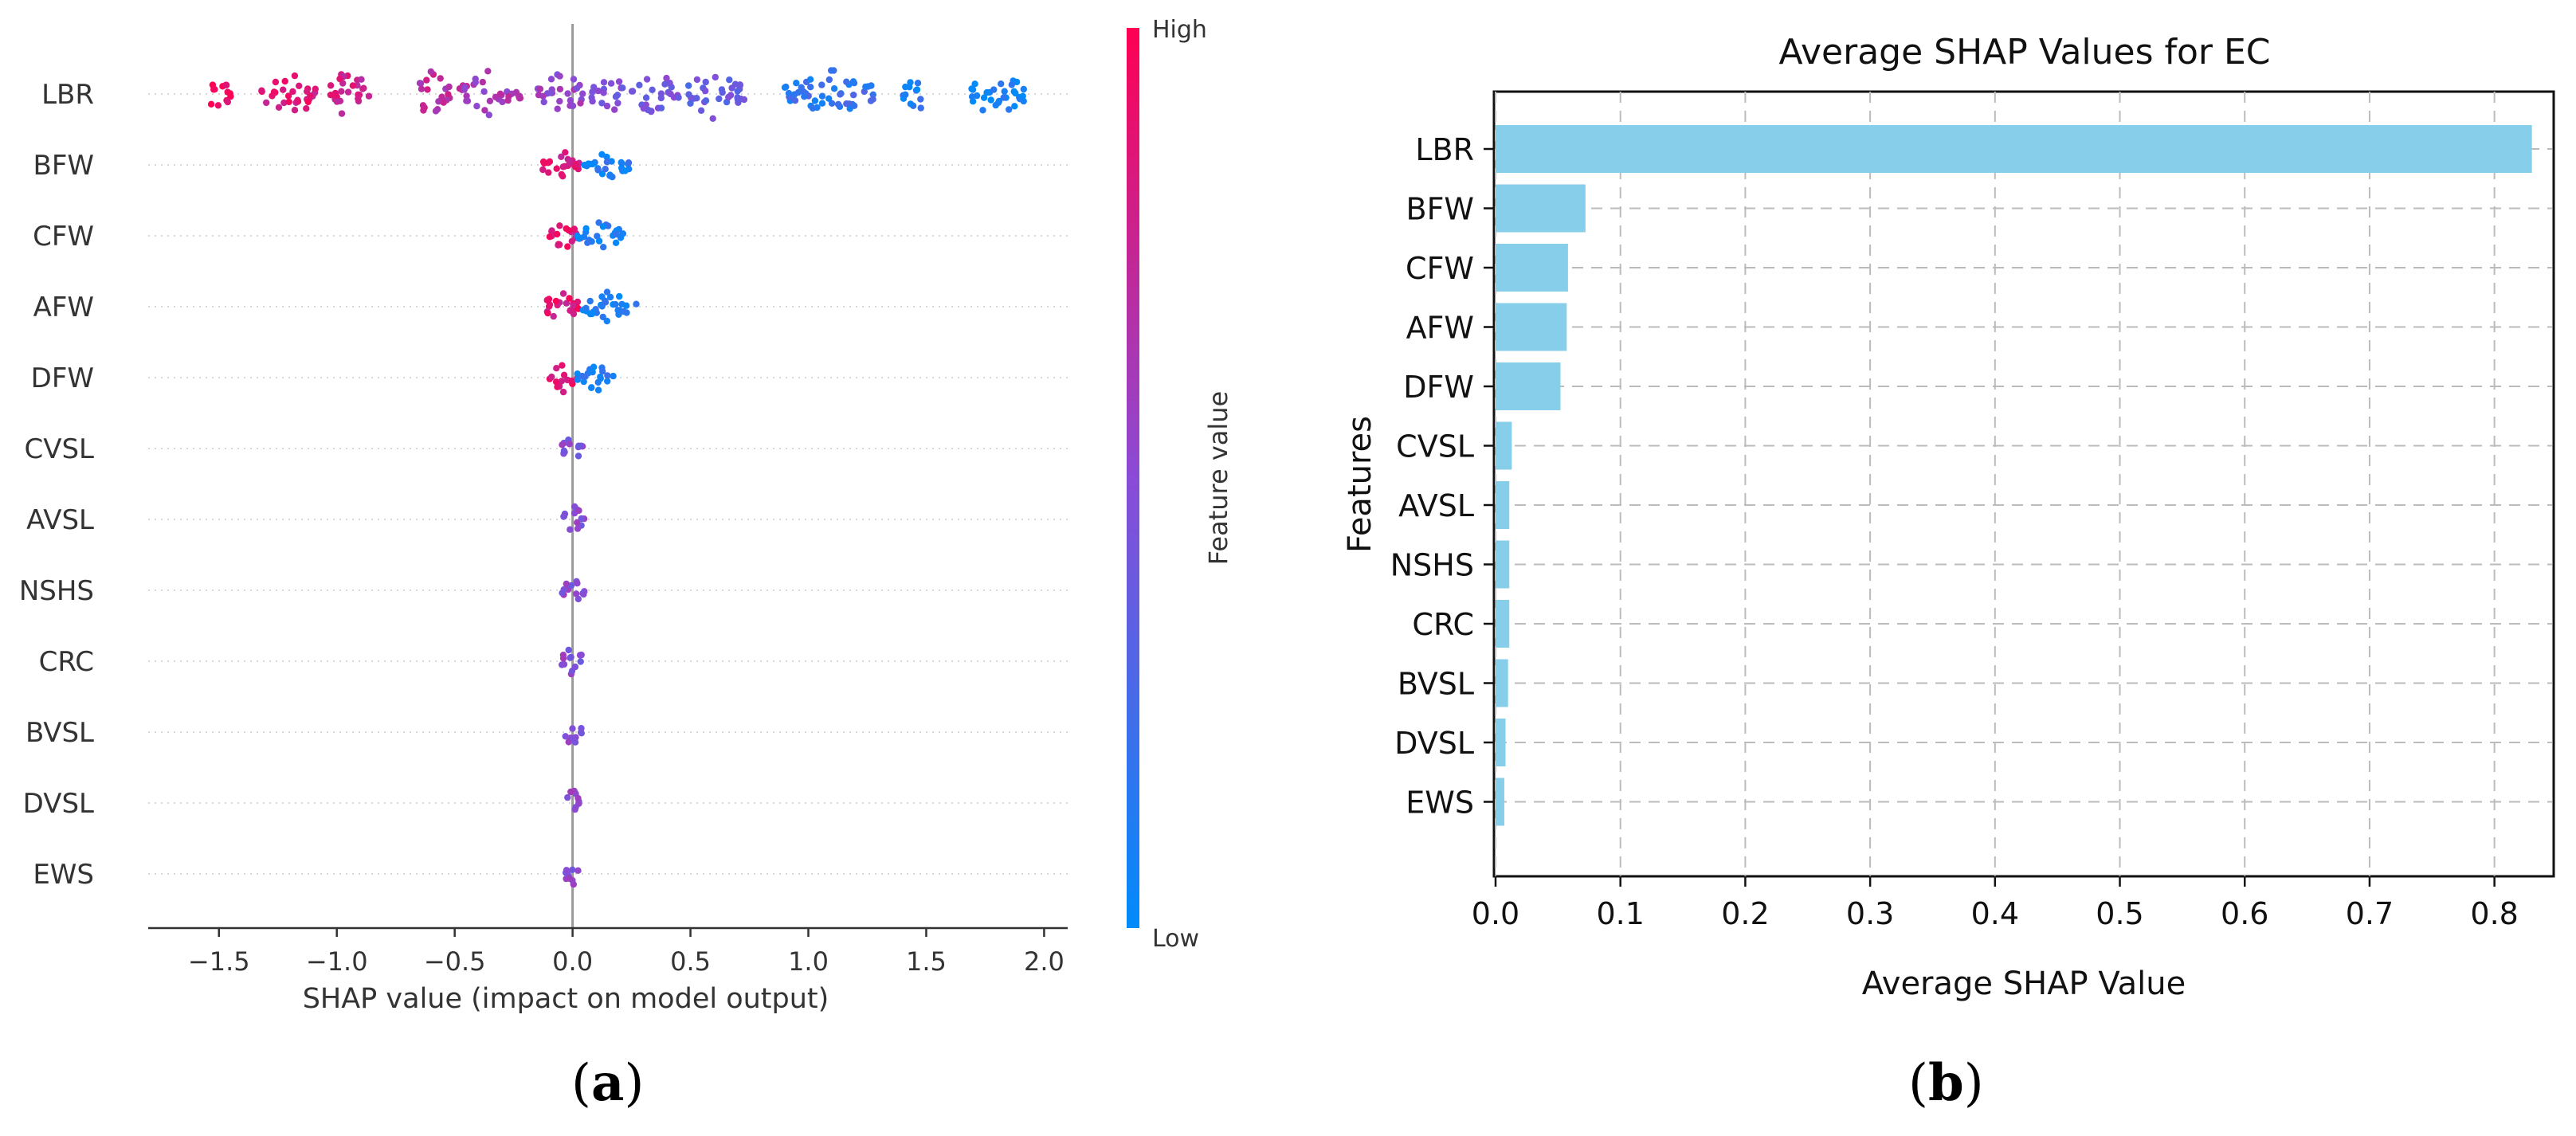 The width and height of the screenshot is (2576, 1136). What do you see at coordinates (591, 306) in the screenshot?
I see `beeswarm-row-afw` at bounding box center [591, 306].